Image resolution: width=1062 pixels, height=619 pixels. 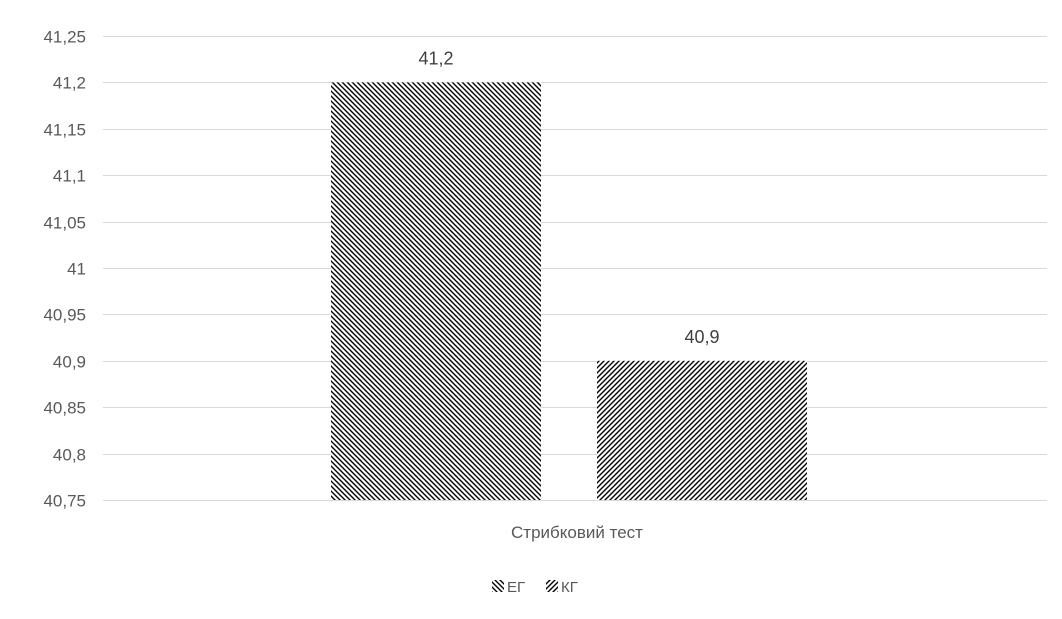 I want to click on y-tick-label: 40,95, so click(x=64, y=315).